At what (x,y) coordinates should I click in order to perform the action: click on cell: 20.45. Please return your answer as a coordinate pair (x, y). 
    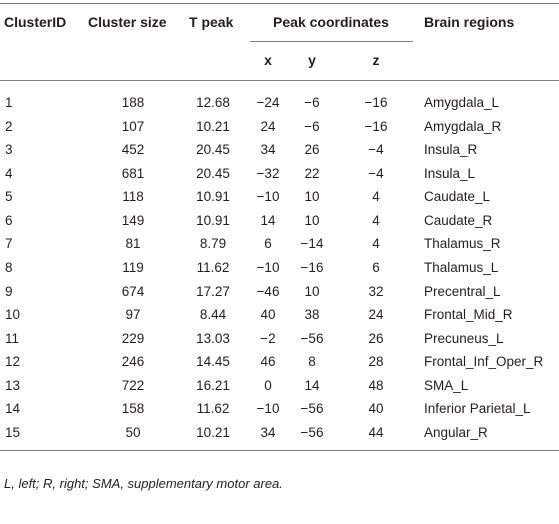
    Looking at the image, I should click on (213, 173).